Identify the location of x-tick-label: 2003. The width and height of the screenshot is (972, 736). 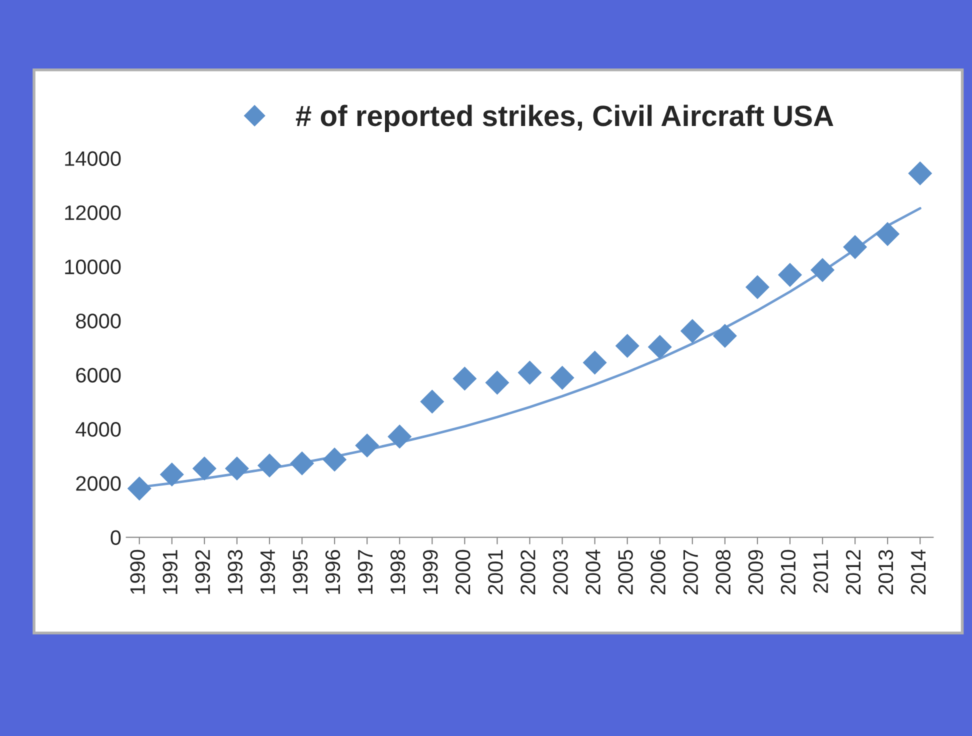
(560, 572).